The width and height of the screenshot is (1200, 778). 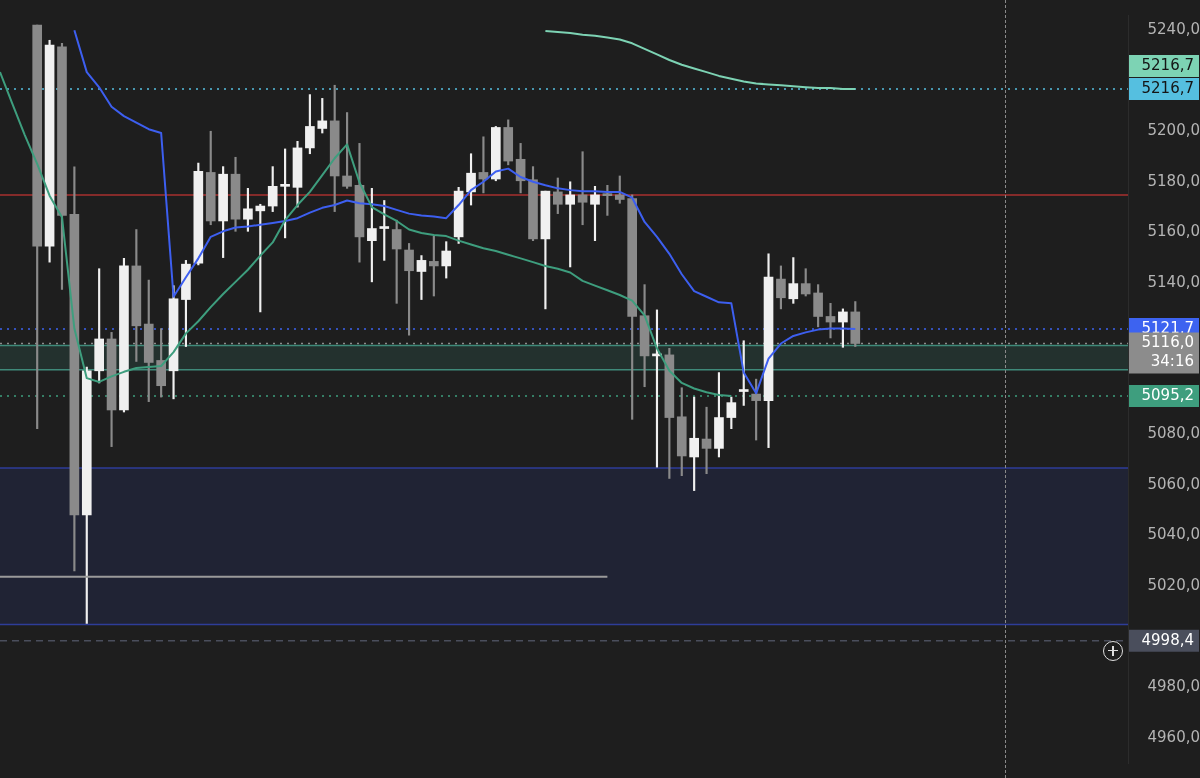 I want to click on text: 34:16, so click(x=1172, y=361).